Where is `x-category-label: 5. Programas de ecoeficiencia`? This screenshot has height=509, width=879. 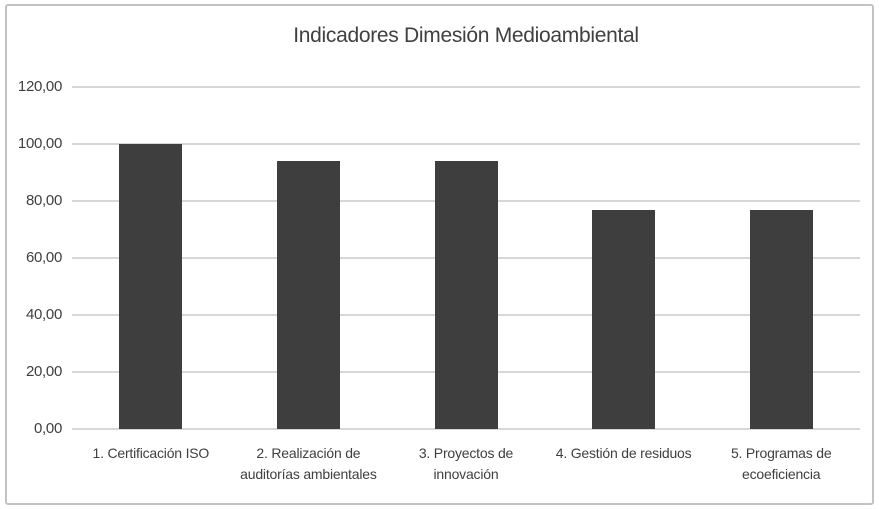 x-category-label: 5. Programas de ecoeficiencia is located at coordinates (781, 463).